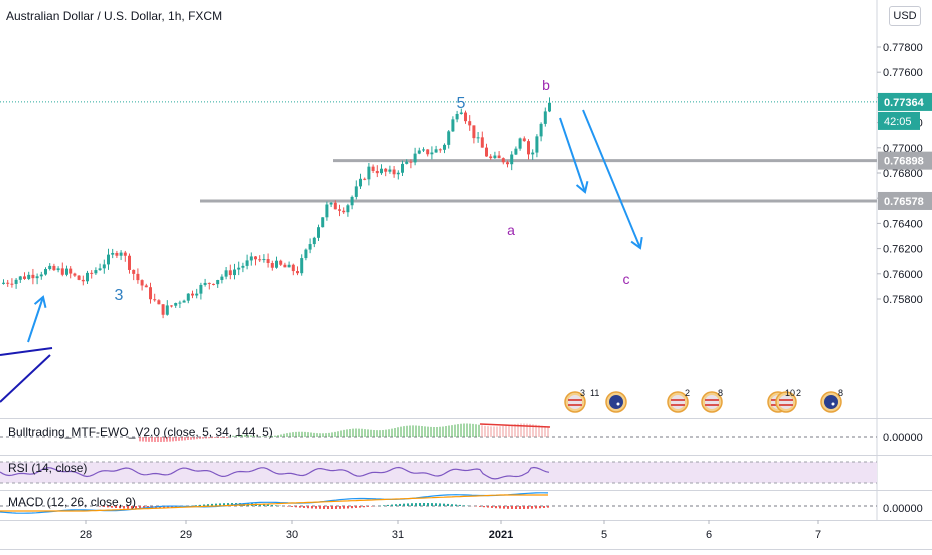  What do you see at coordinates (501, 535) in the screenshot?
I see `time-tick-label: 2021` at bounding box center [501, 535].